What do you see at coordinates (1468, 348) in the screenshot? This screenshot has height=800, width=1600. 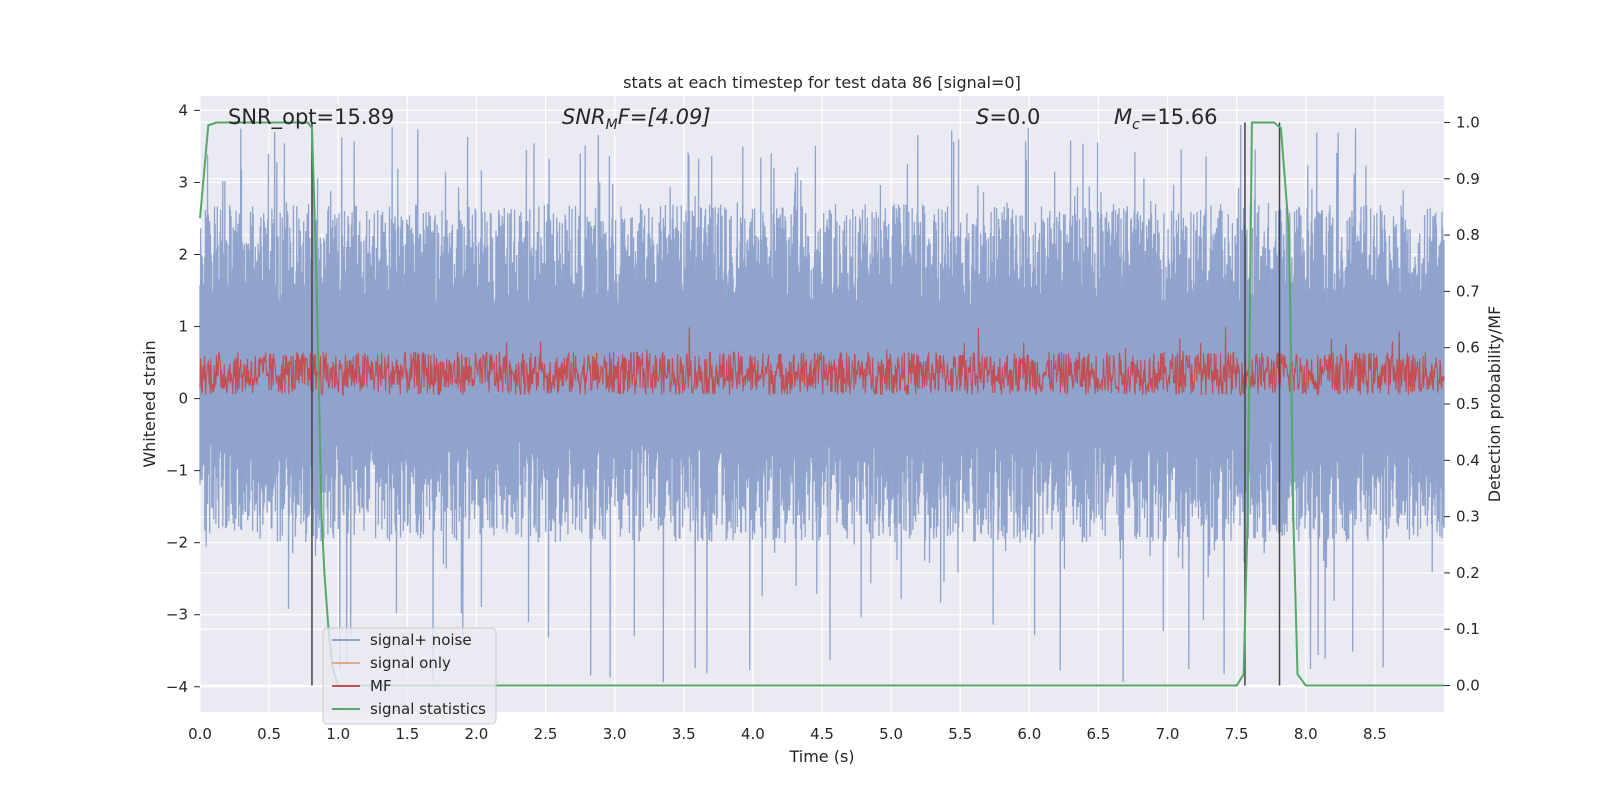 I see `y-right-tick-label-4: 0.6` at bounding box center [1468, 348].